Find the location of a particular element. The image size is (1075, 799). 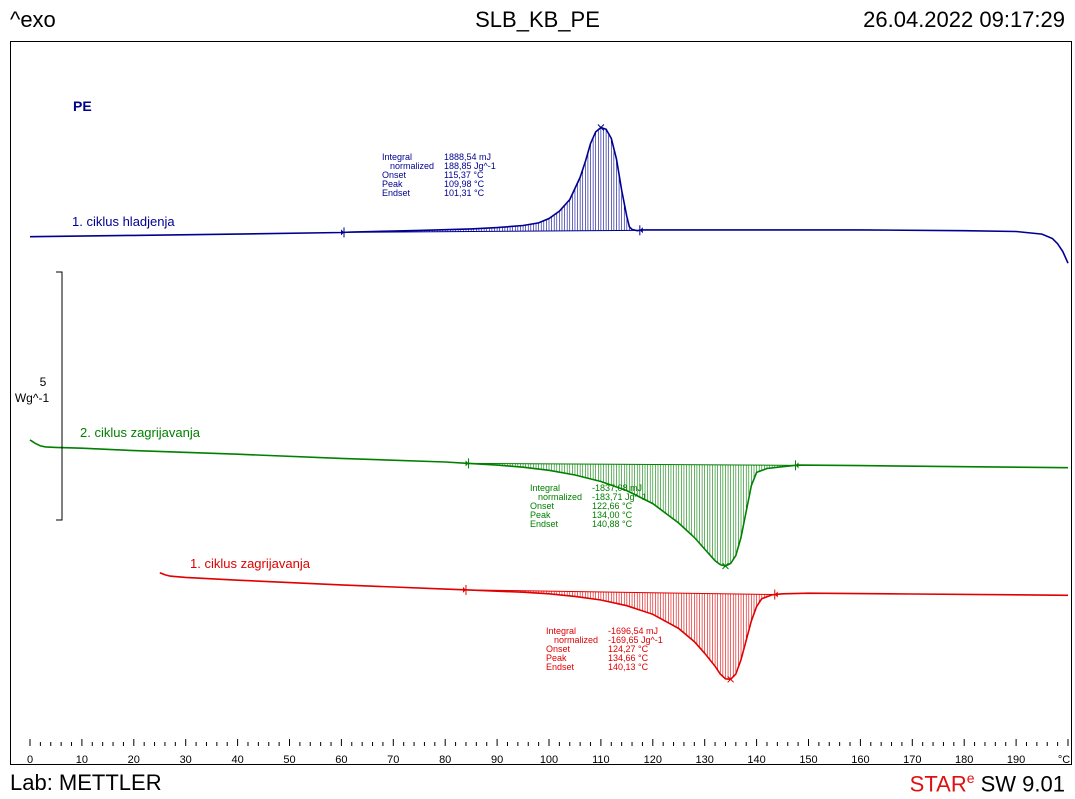

software-version: STARe SW 9.01 is located at coordinates (987, 783).